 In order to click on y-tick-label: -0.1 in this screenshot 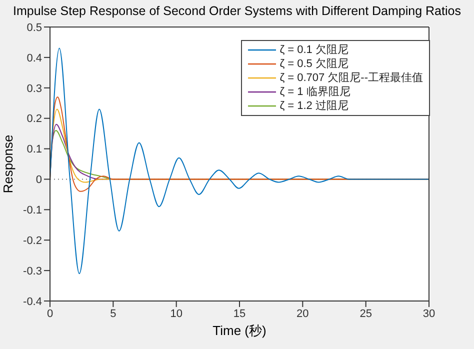, I will do `click(32, 210)`.